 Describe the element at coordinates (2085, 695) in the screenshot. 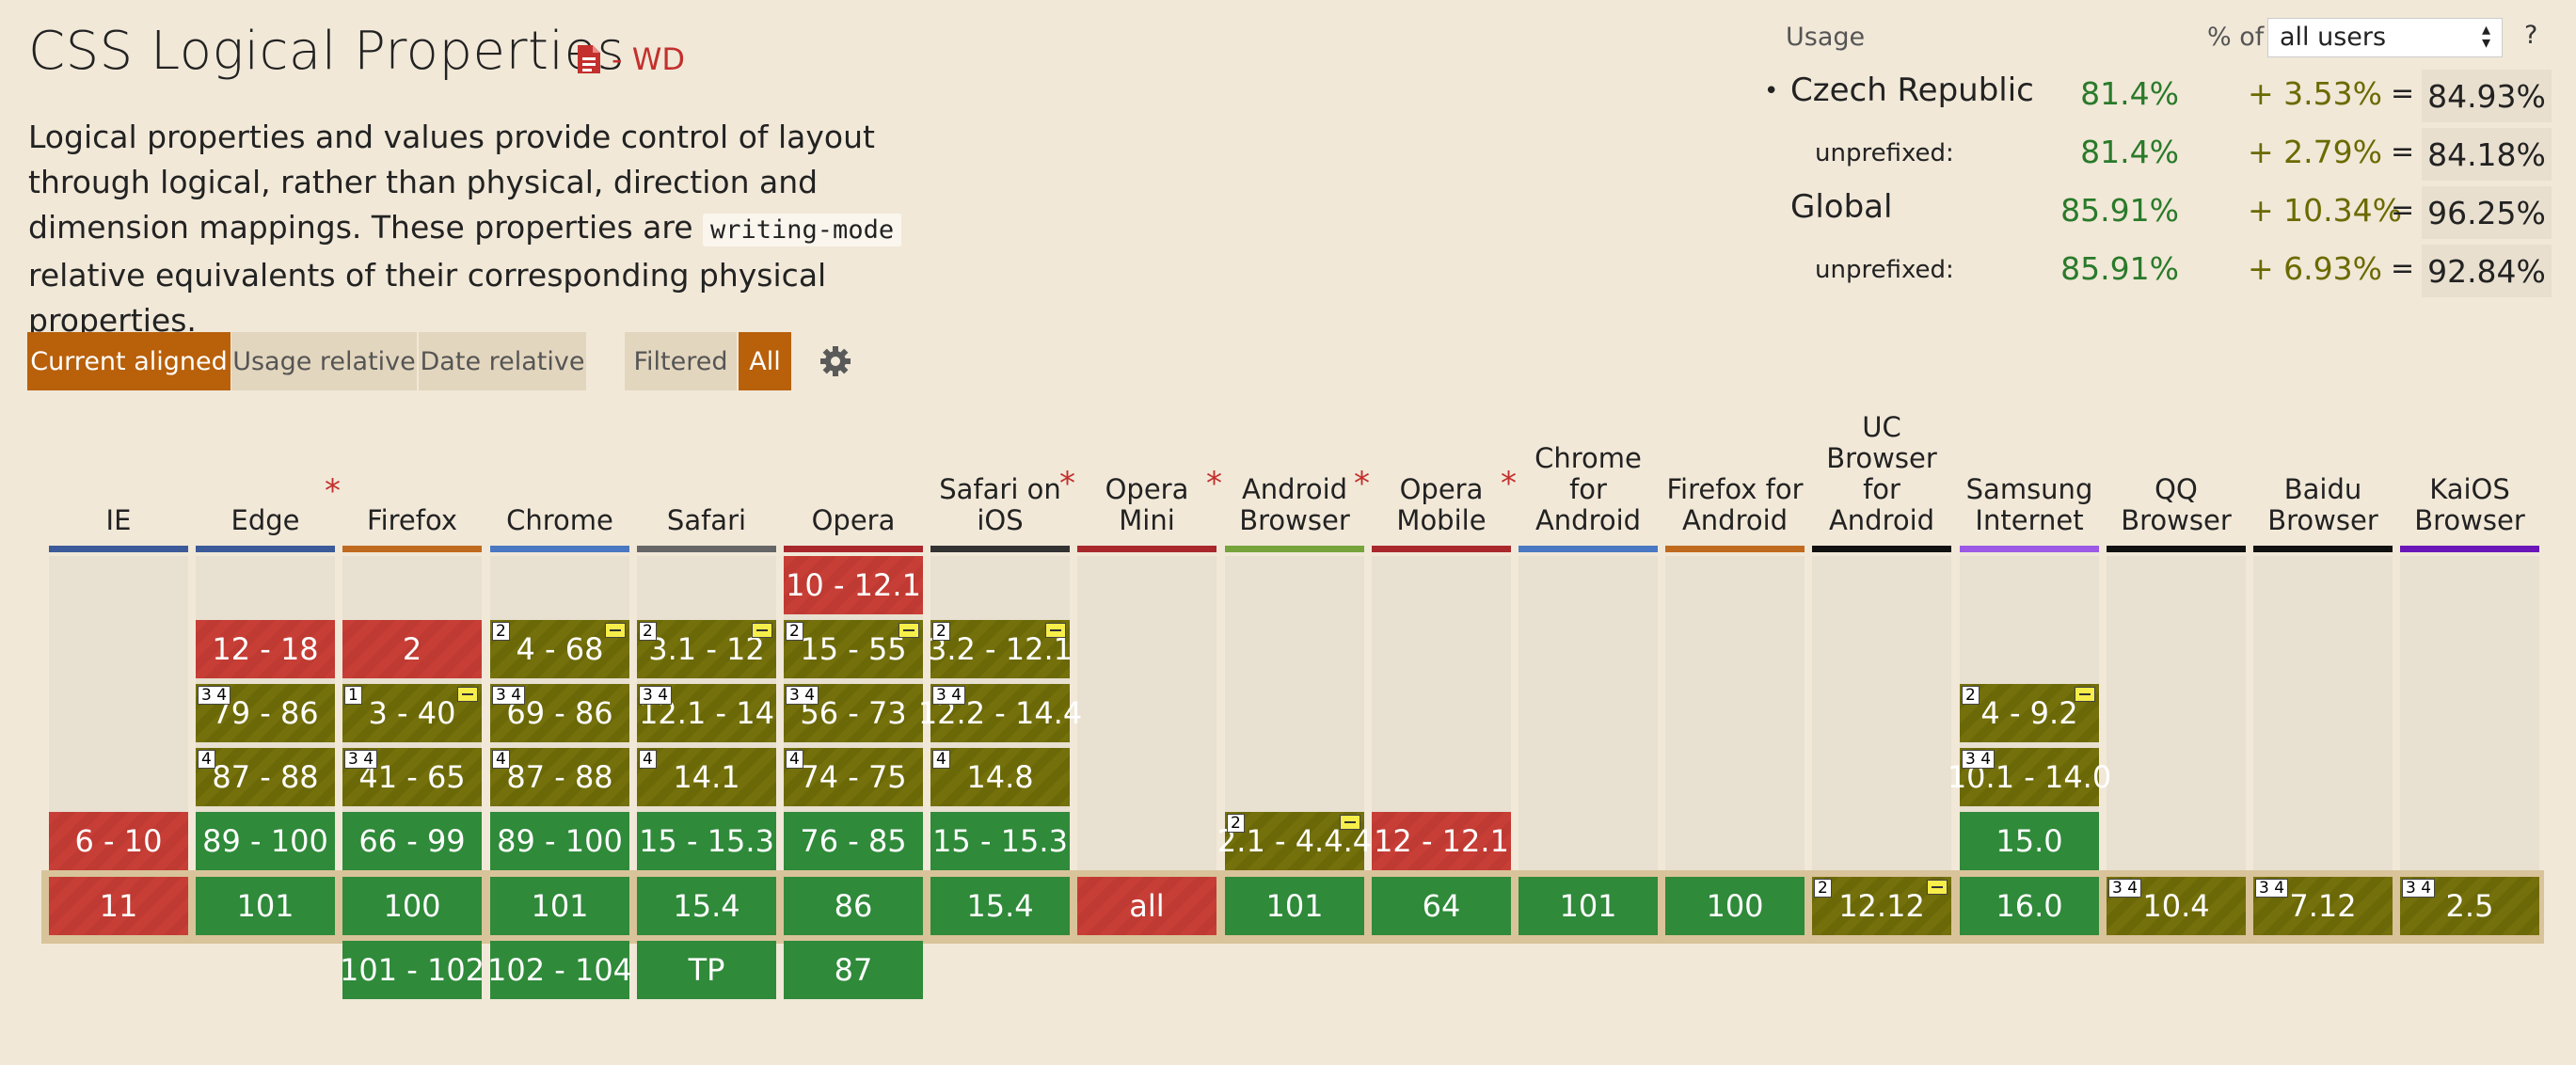

I see `prefix-flag-icon` at that location.